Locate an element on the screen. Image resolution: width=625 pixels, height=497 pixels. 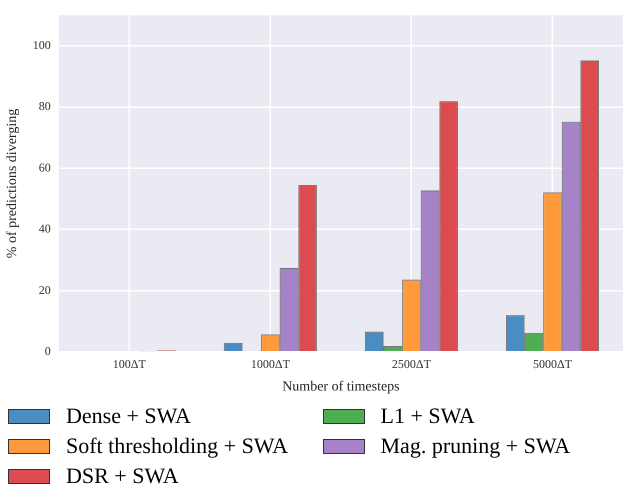
y-tick-label: 60 is located at coordinates (44, 167).